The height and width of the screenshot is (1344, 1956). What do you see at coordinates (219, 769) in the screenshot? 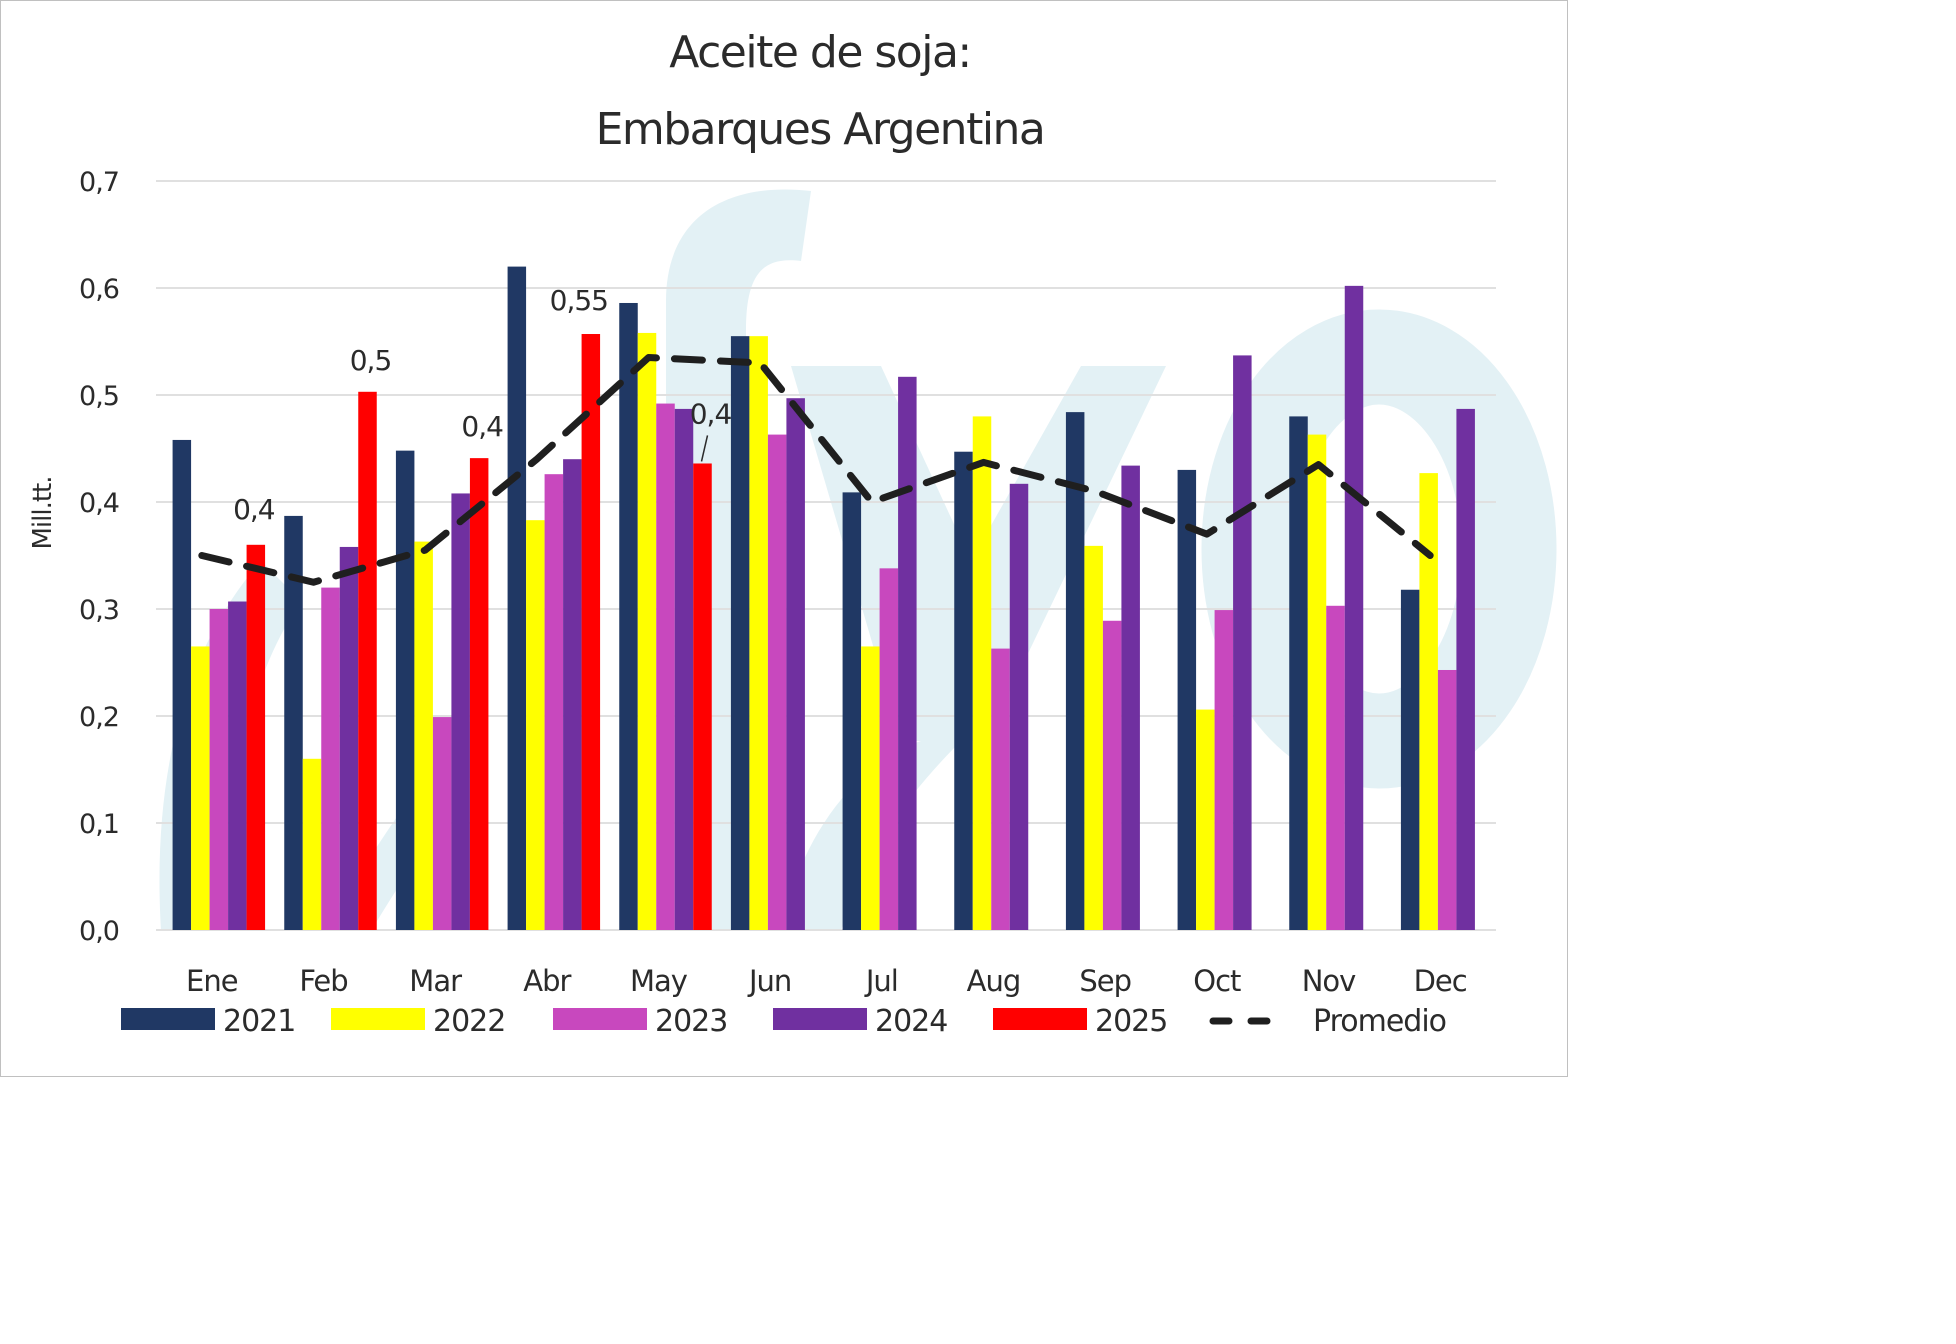
I see `bar-2023-Ene` at bounding box center [219, 769].